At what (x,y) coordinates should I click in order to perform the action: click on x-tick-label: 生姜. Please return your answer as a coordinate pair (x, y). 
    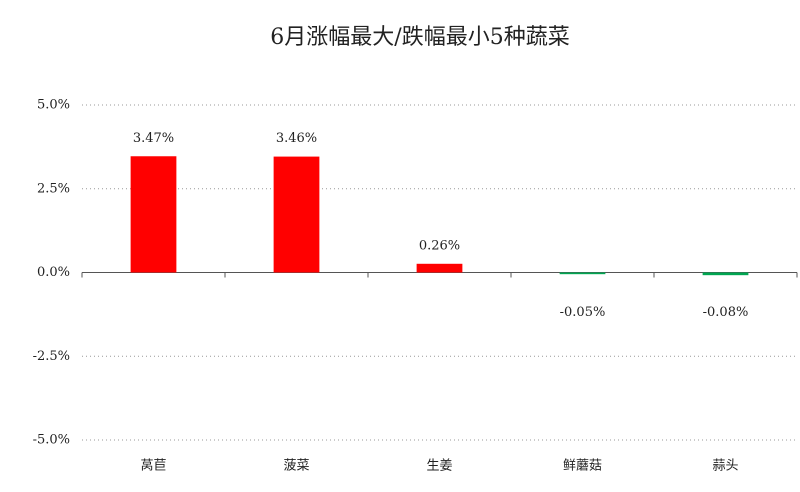
    Looking at the image, I should click on (439, 466).